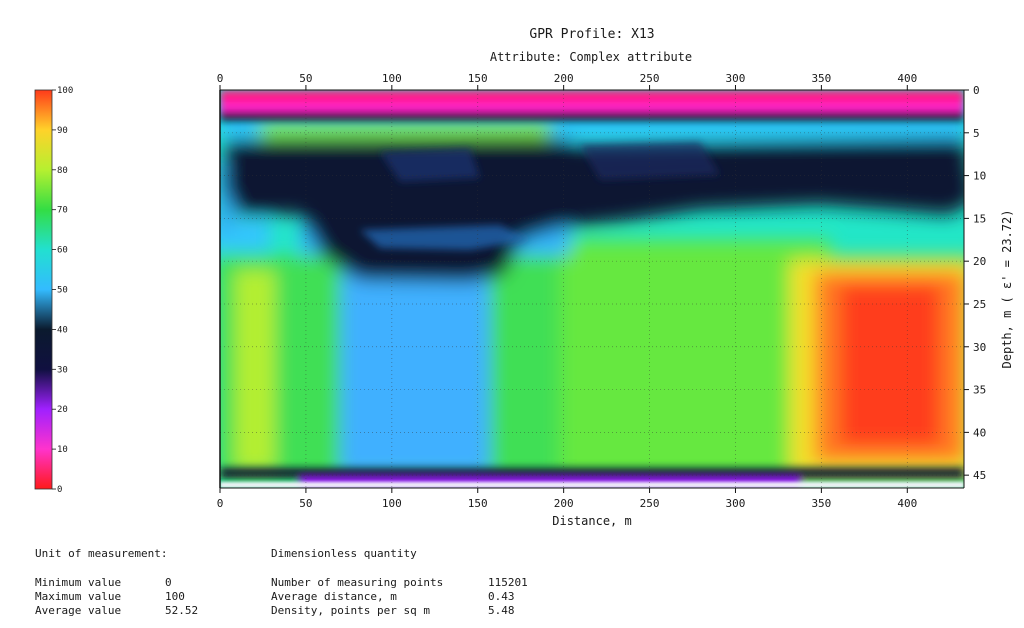  What do you see at coordinates (305, 503) in the screenshot?
I see `x-tick-label-bottom: 50` at bounding box center [305, 503].